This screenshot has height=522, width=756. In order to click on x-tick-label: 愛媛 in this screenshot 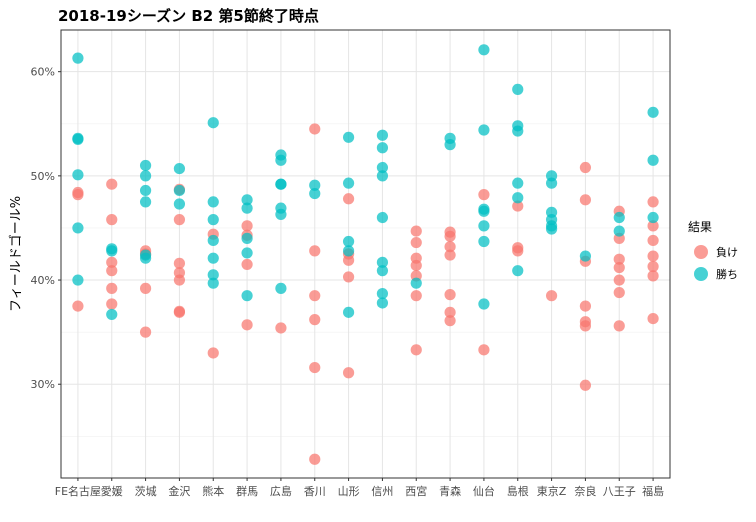, I will do `click(112, 491)`.